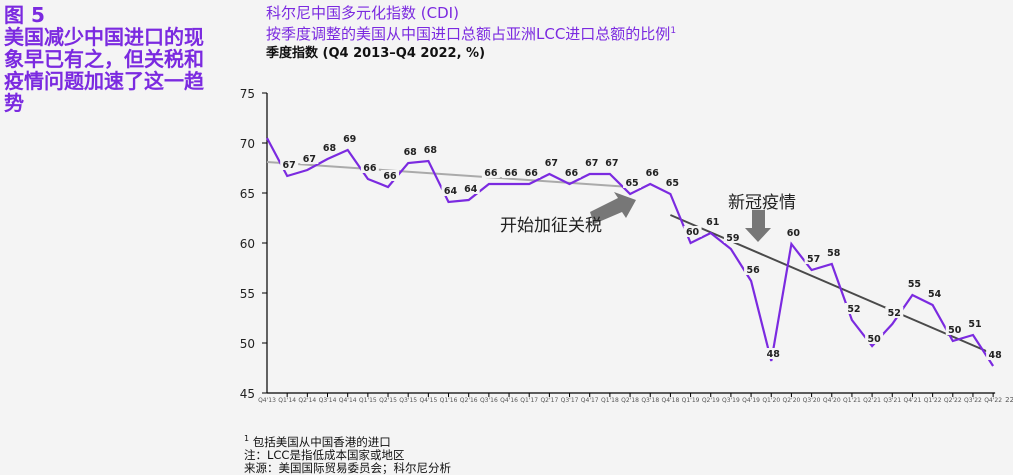 This screenshot has height=475, width=1013. Describe the element at coordinates (758, 226) in the screenshot. I see `covid-arrow-icon` at that location.